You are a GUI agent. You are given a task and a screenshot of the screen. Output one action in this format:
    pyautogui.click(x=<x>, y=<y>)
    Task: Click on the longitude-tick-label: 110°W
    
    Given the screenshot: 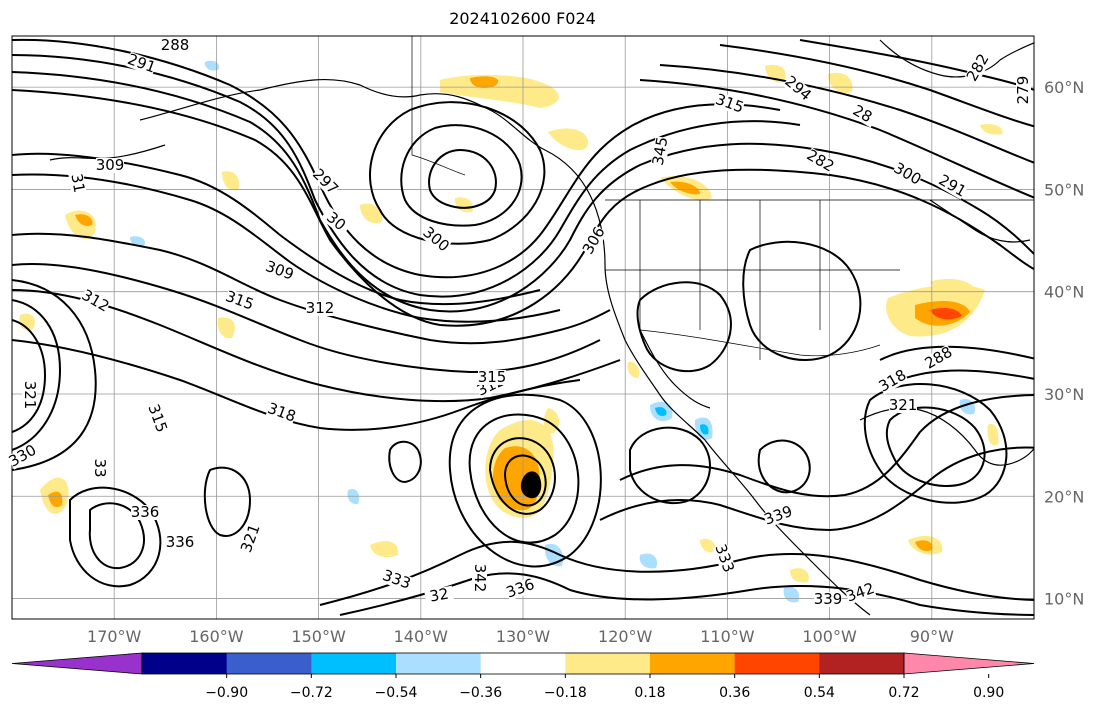 What is the action you would take?
    pyautogui.click(x=727, y=636)
    